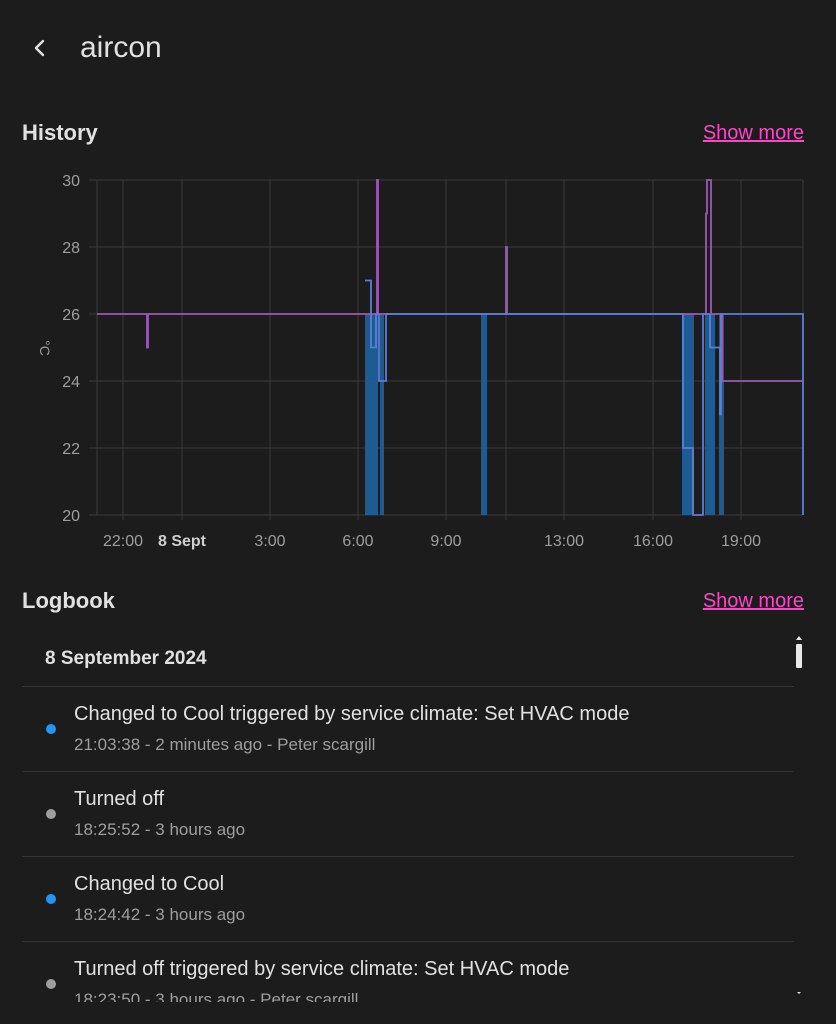  I want to click on history-title: History, so click(60, 132).